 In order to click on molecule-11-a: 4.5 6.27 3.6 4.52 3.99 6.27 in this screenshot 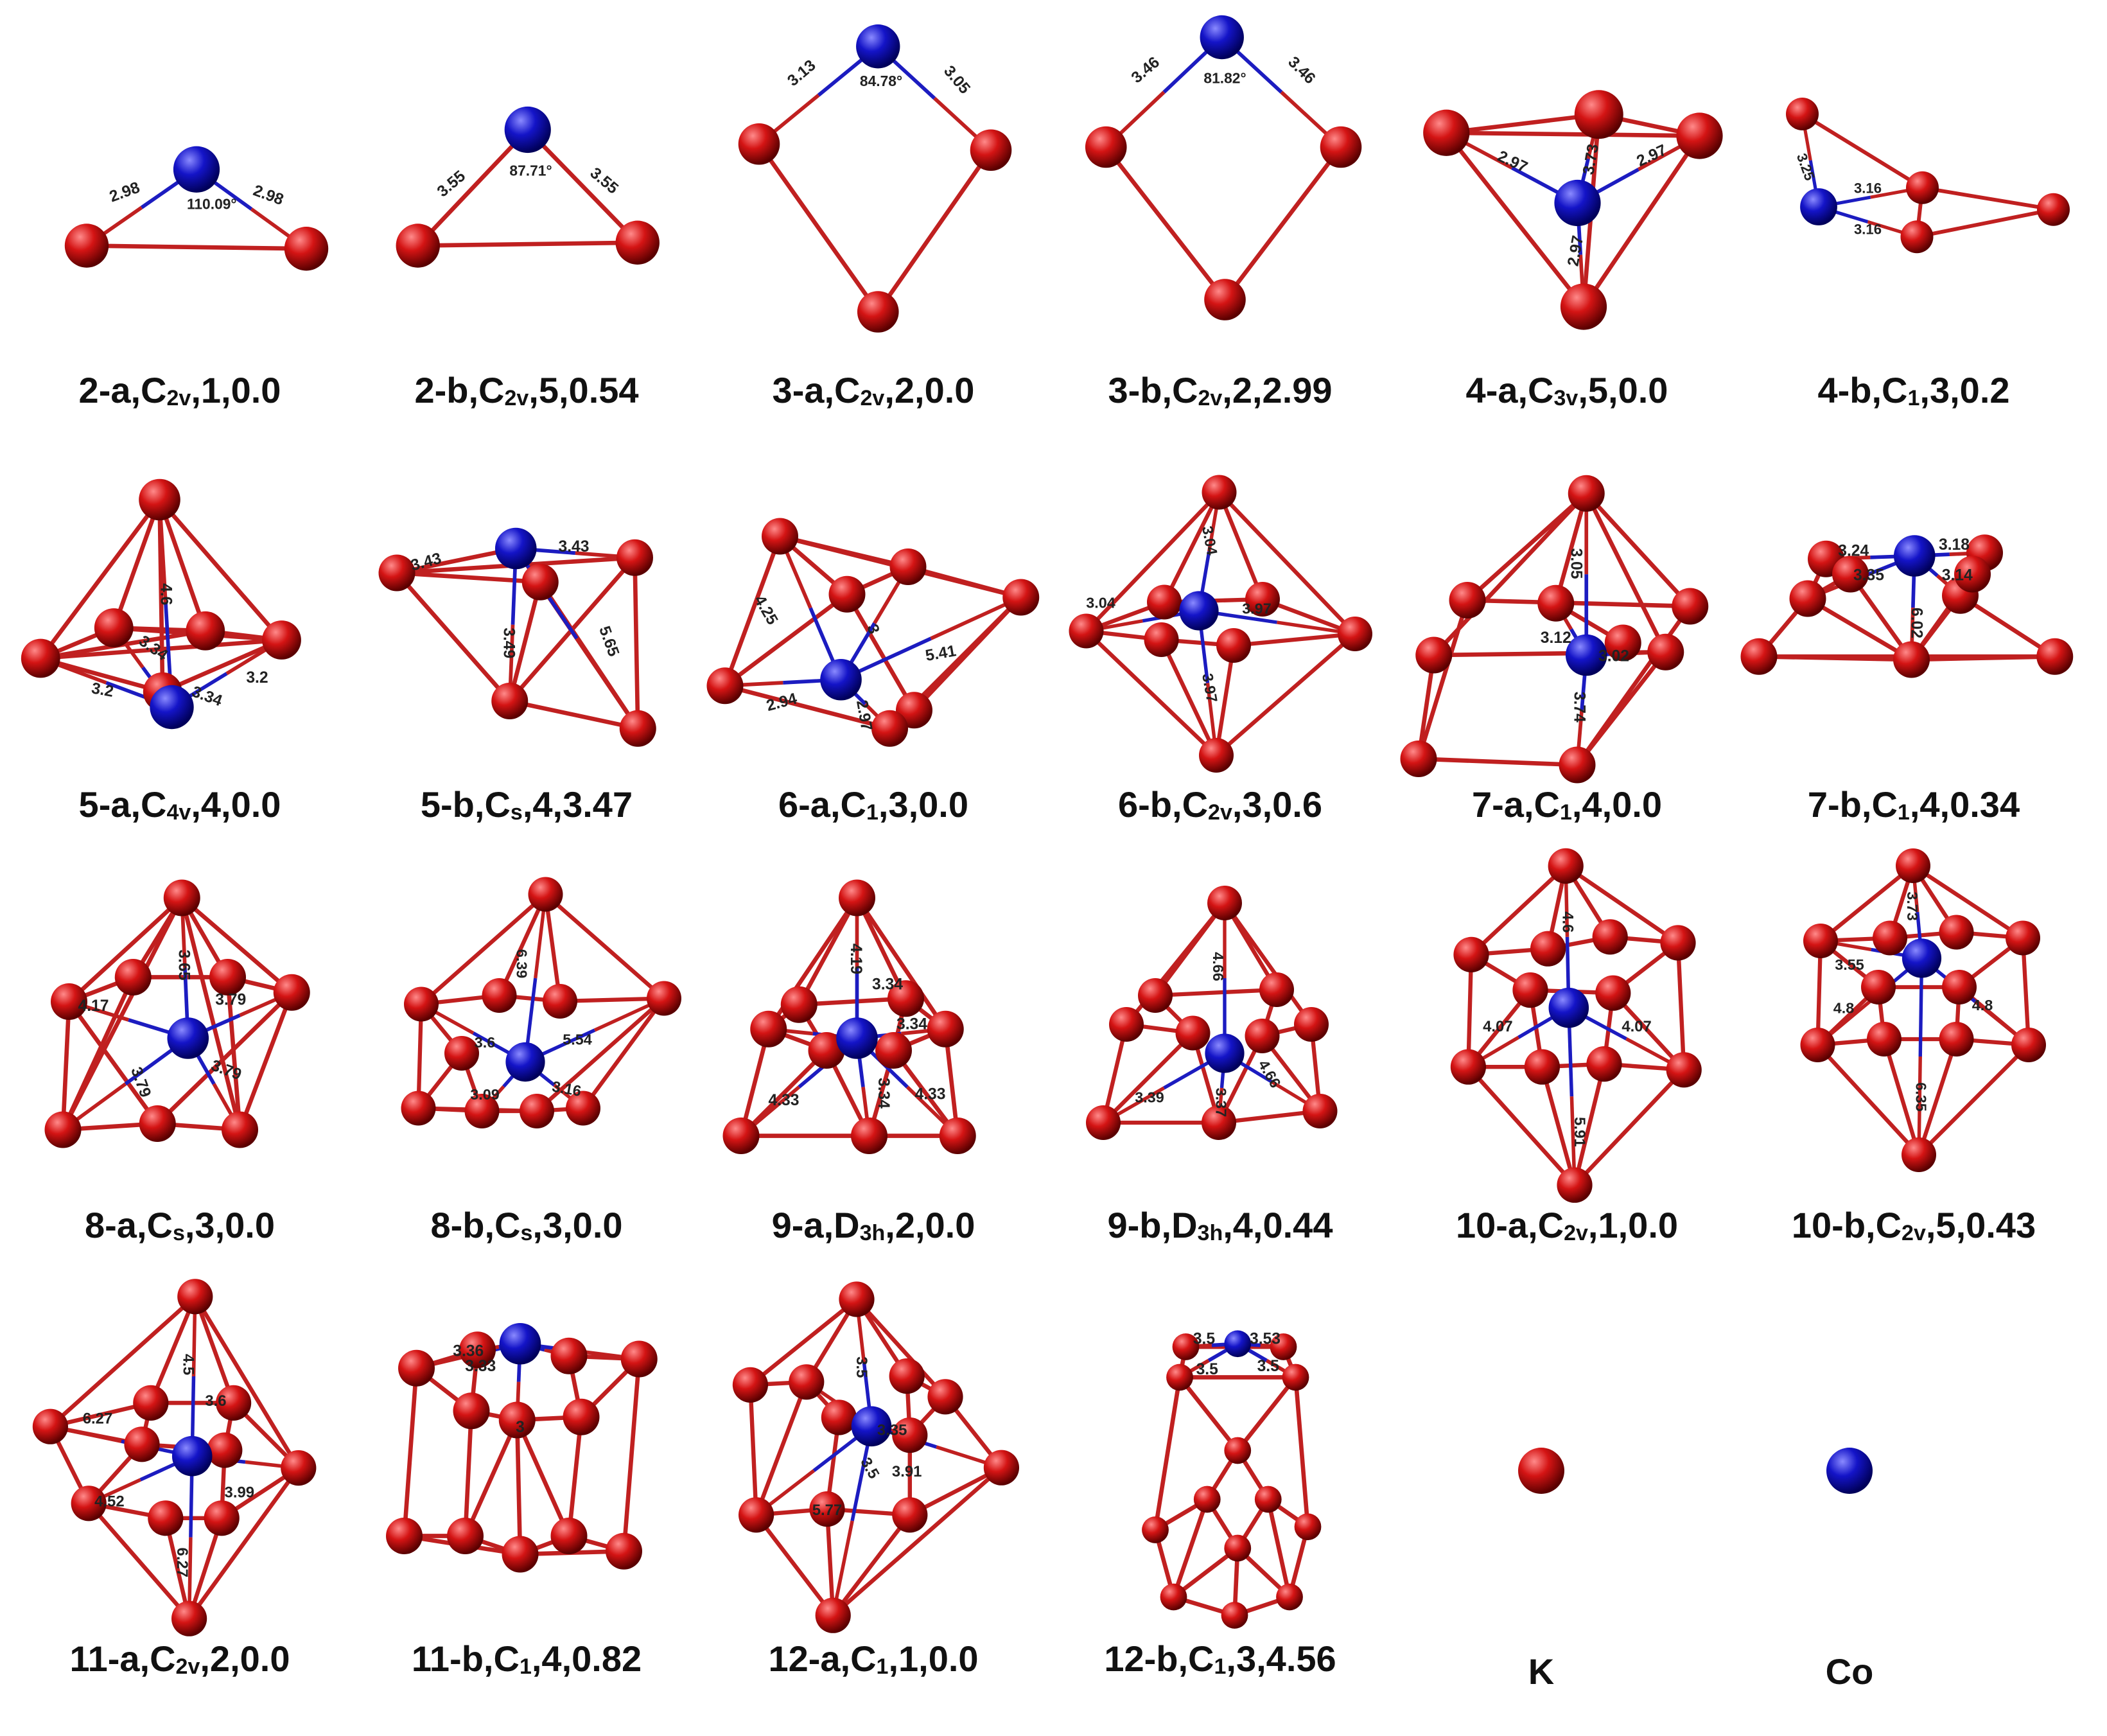, I will do `click(174, 1457)`.